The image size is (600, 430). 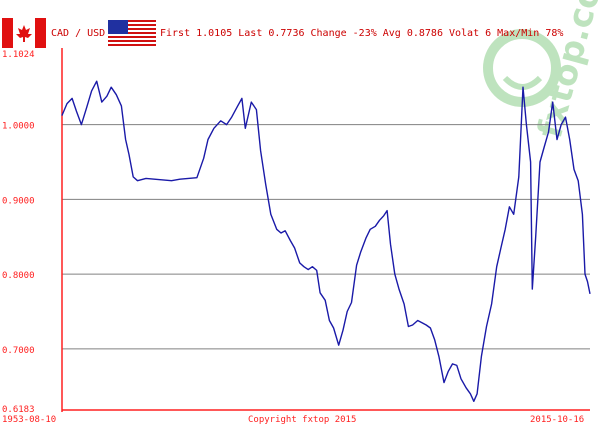 What do you see at coordinates (18, 410) in the screenshot?
I see `y-tick-label: 0.6183` at bounding box center [18, 410].